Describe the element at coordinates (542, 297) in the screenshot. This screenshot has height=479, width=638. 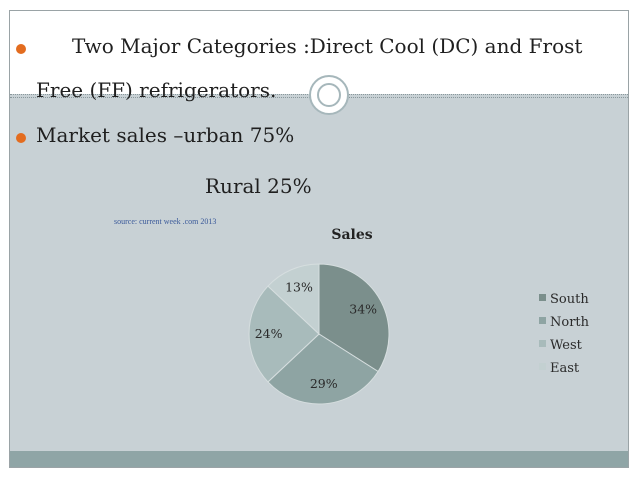
I see `legend-swatch-south` at that location.